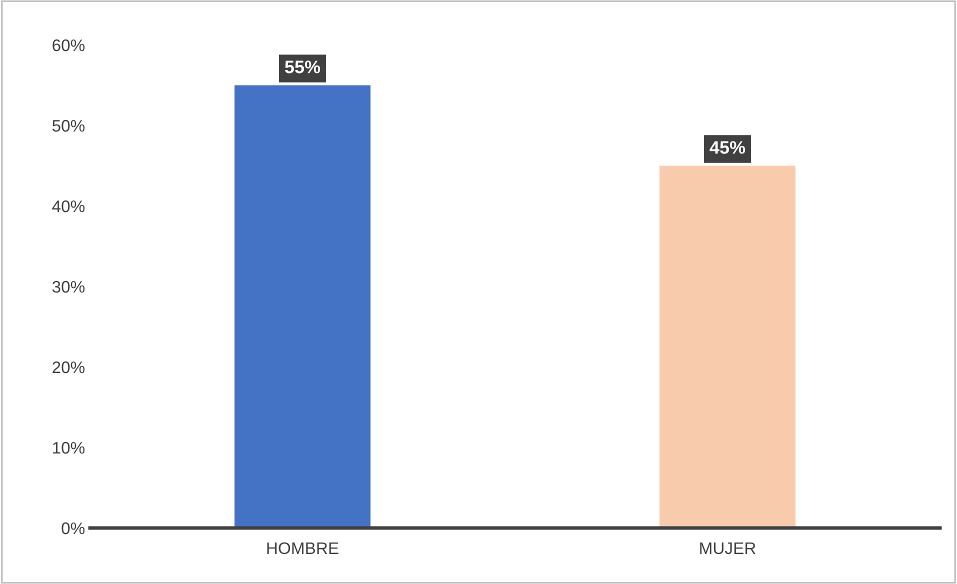  I want to click on y-tick-label: 60%, so click(68, 45).